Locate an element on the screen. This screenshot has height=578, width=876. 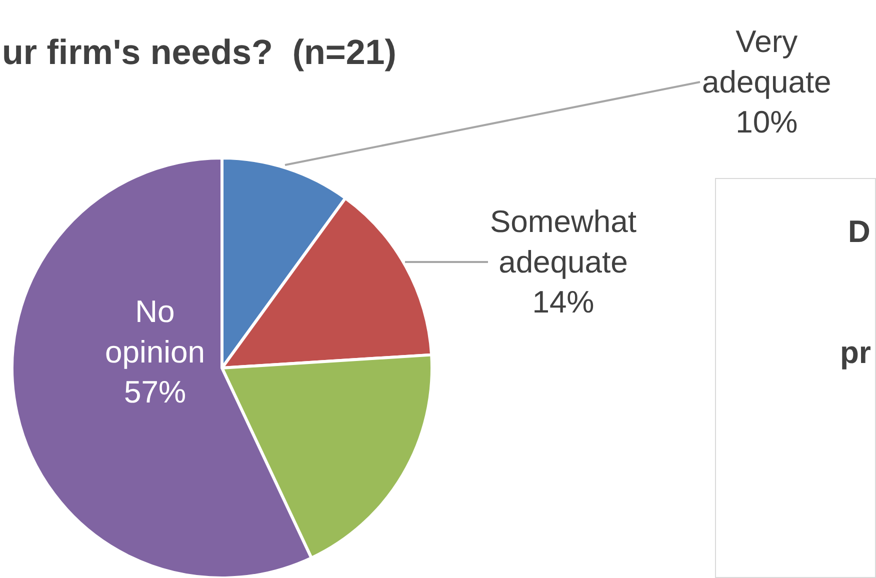
data-label: 14% is located at coordinates (563, 302).